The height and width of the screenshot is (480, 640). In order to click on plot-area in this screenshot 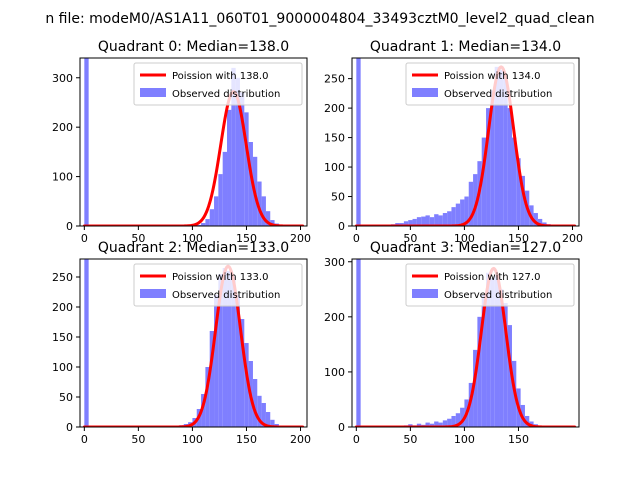, I will do `click(193, 142)`.